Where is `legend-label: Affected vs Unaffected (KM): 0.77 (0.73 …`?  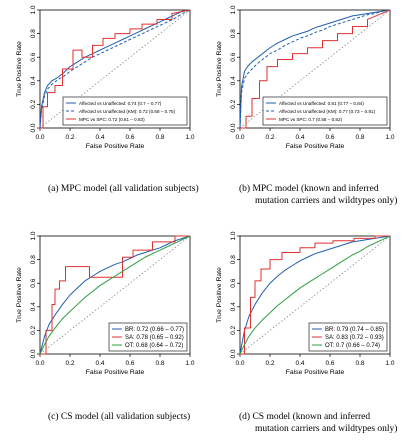
legend-label: Affected vs Unaffected (KM): 0.77 (0.73 … is located at coordinates (327, 111).